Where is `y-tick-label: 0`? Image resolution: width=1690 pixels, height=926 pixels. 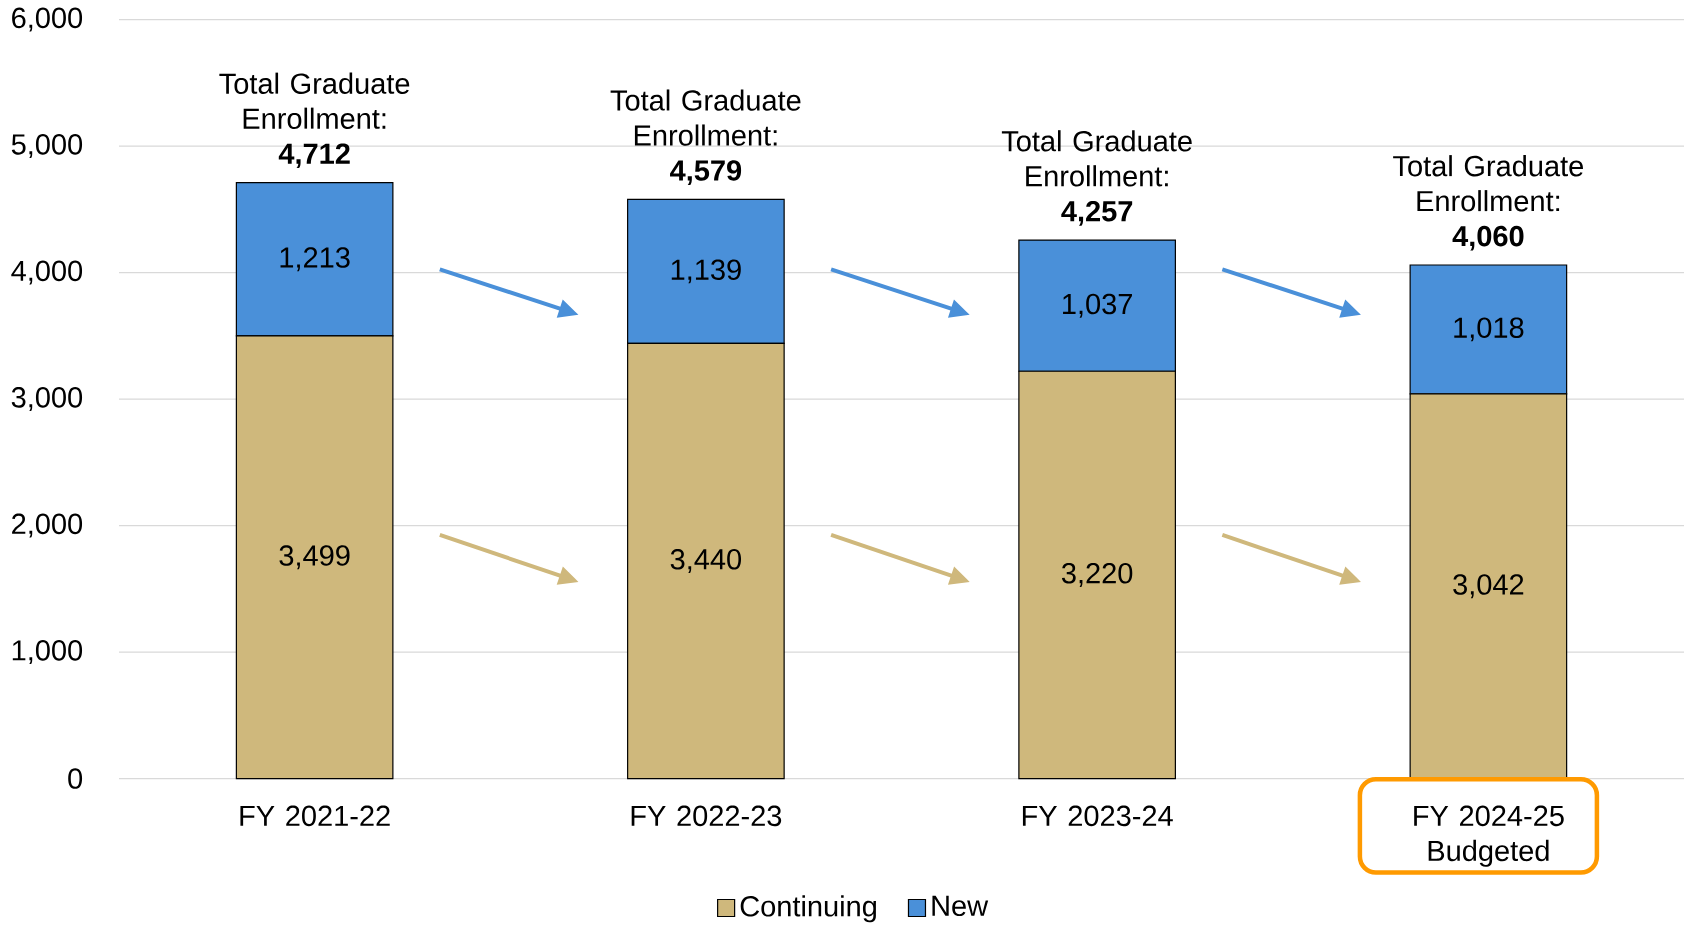
y-tick-label: 0 is located at coordinates (75, 778).